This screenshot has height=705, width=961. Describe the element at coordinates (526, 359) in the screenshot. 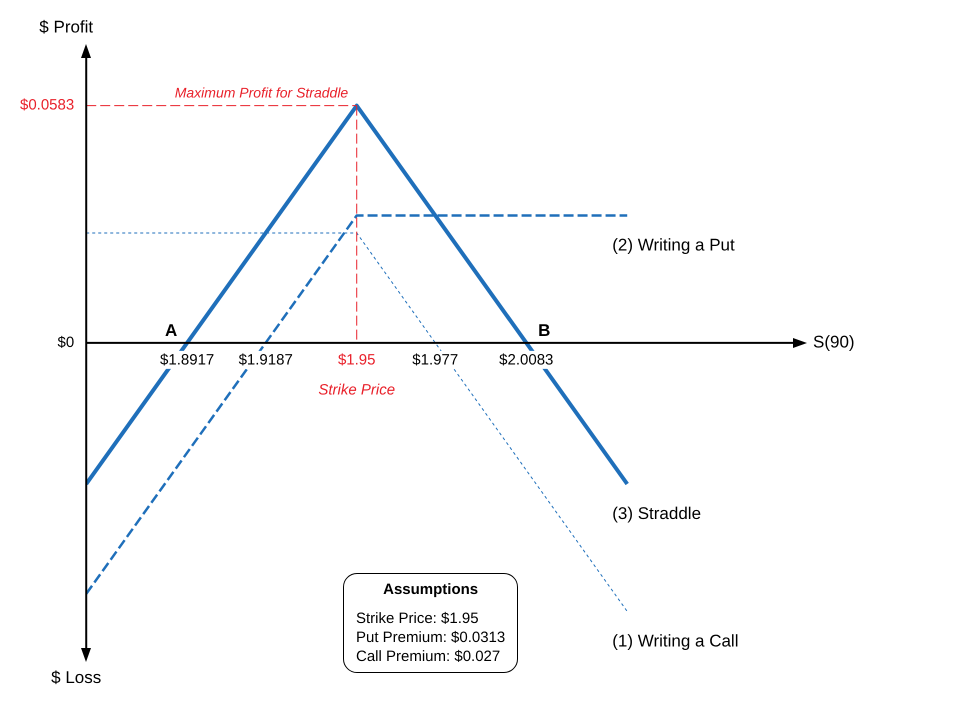

I see `x-tick-label: $2.0083` at that location.